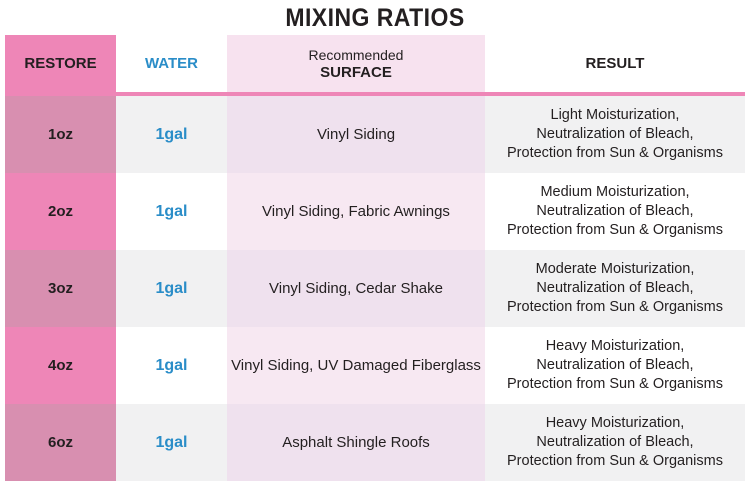  I want to click on surface-cell: Vinyl Siding, UV Damaged Fiberglass, so click(356, 365).